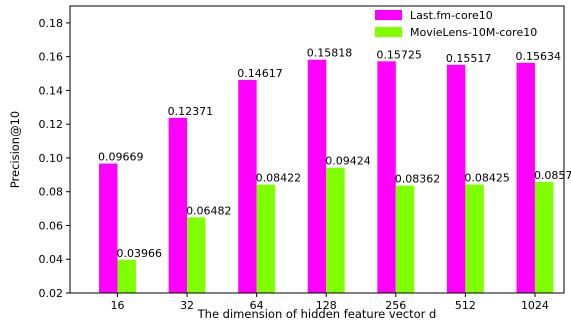  I want to click on data-label: 0.14617, so click(260, 73).